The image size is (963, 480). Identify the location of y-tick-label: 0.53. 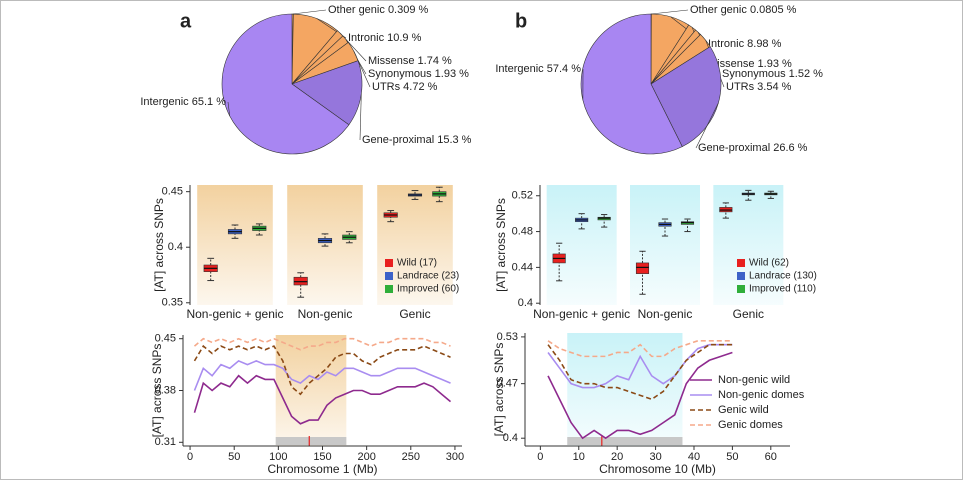
(507, 337).